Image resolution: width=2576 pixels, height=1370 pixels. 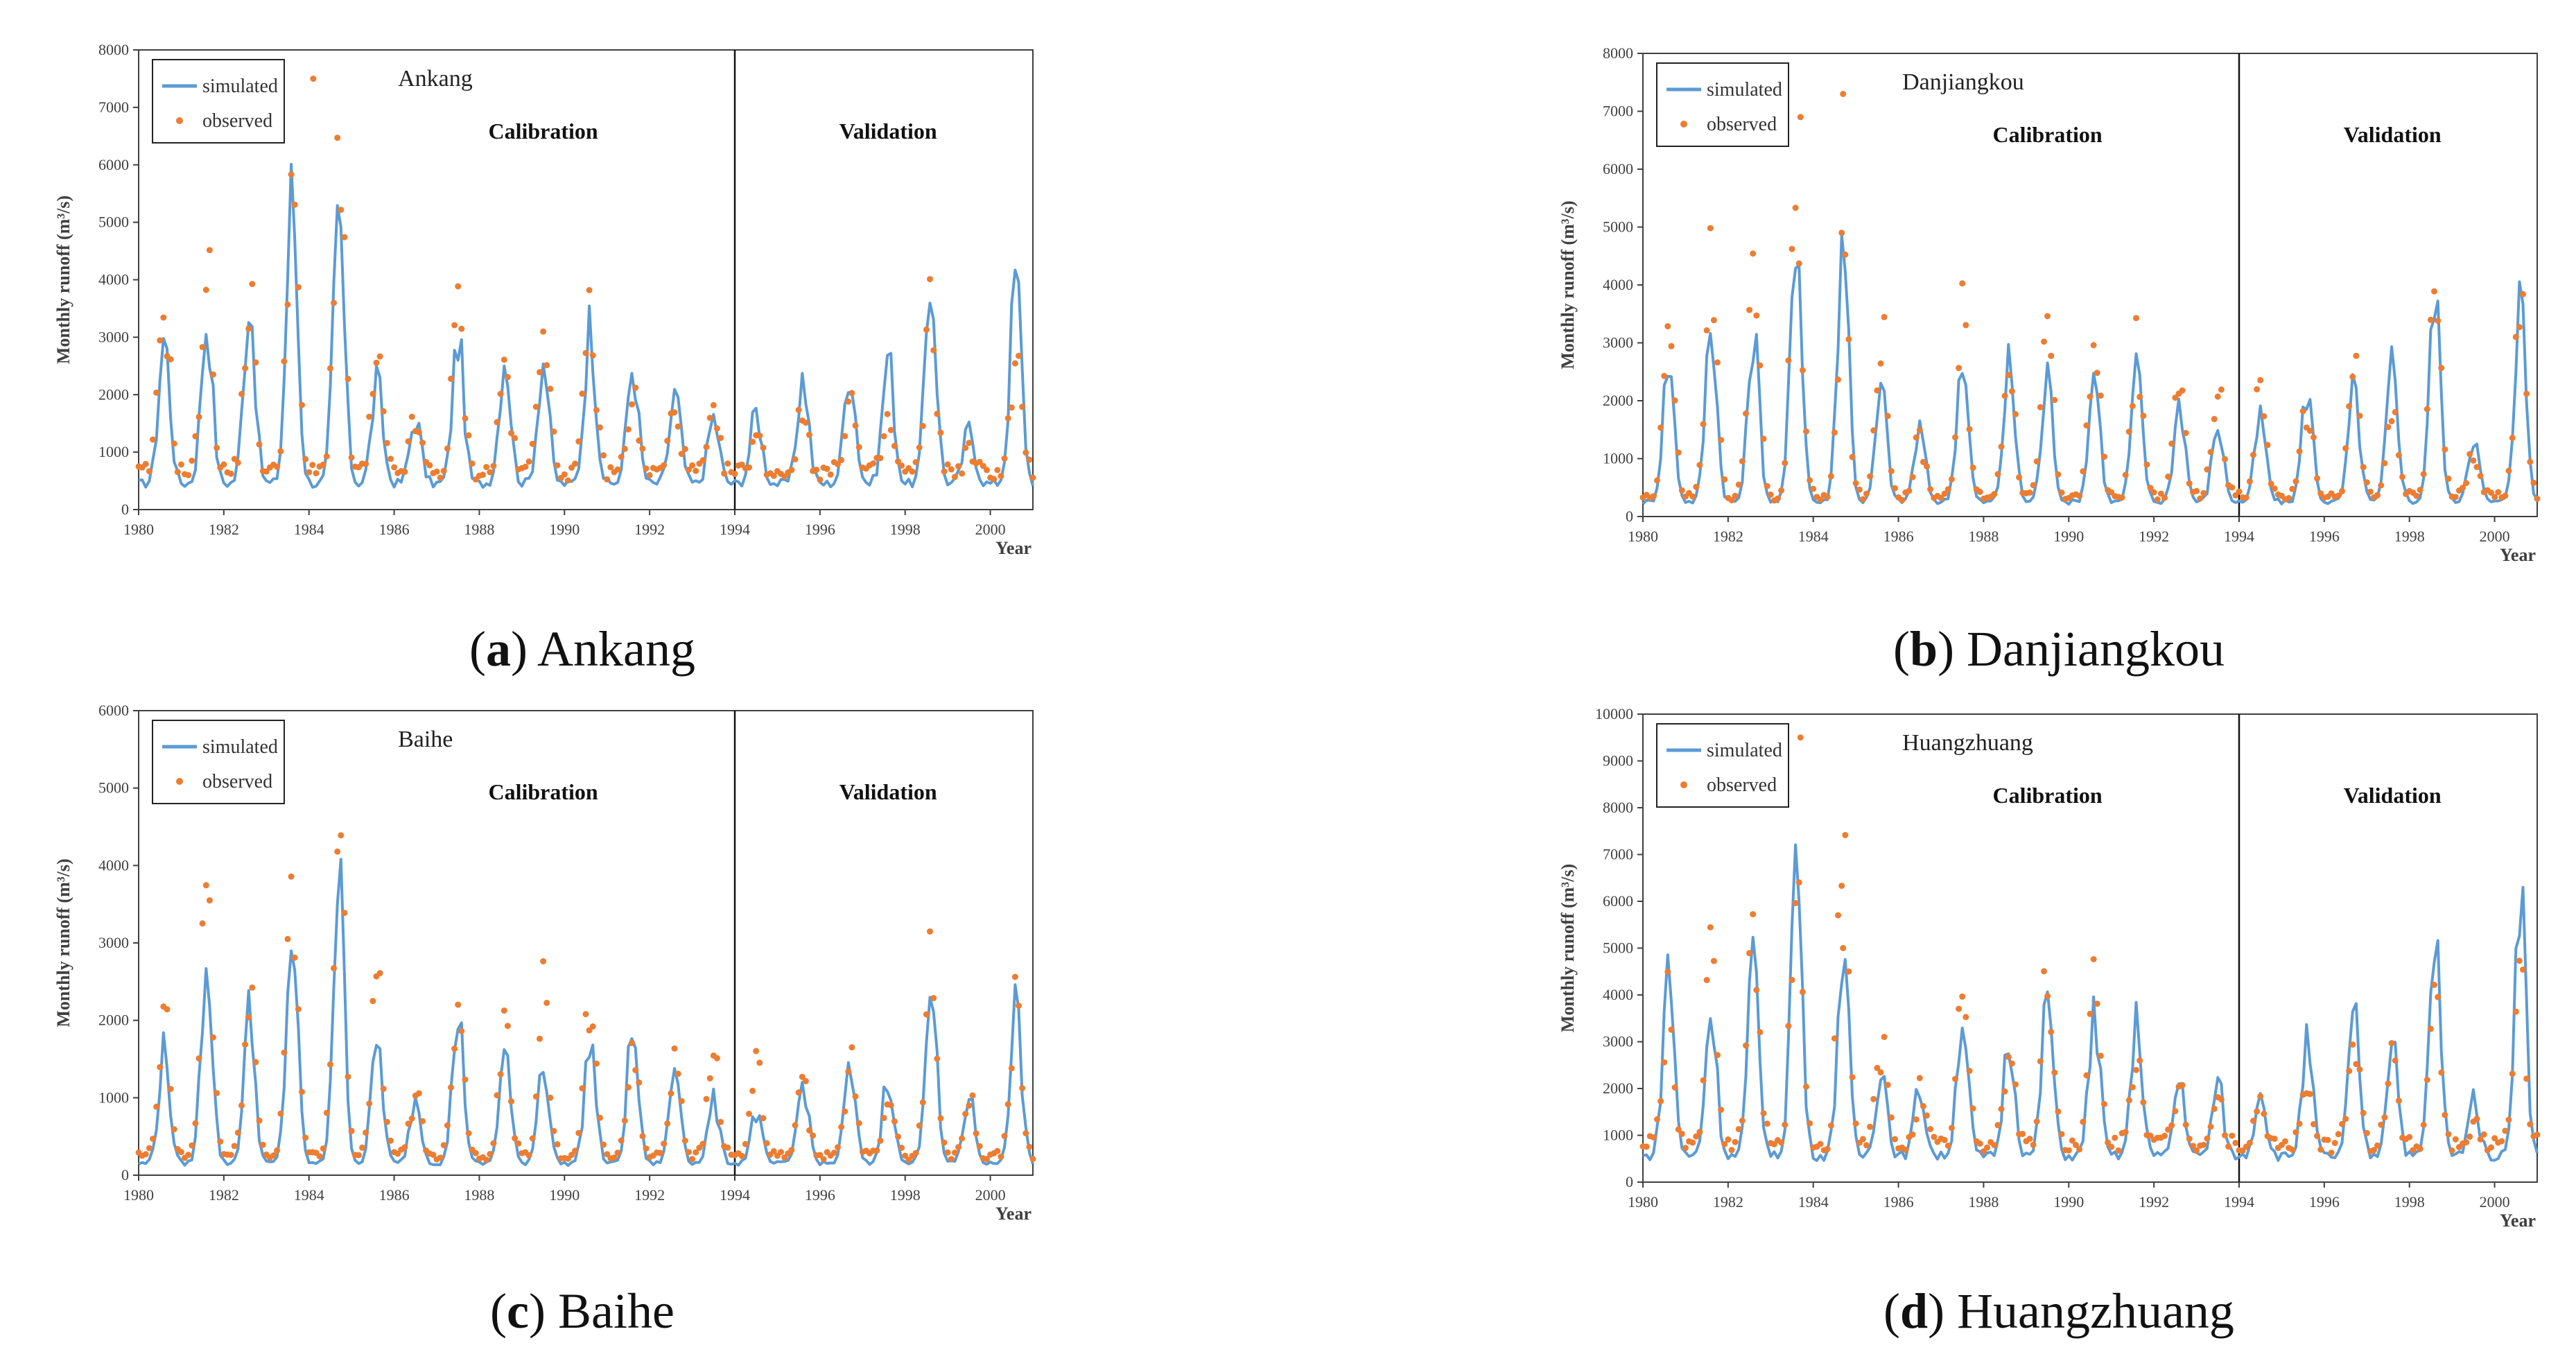 I want to click on legend-label-simulated: simulated, so click(x=1744, y=90).